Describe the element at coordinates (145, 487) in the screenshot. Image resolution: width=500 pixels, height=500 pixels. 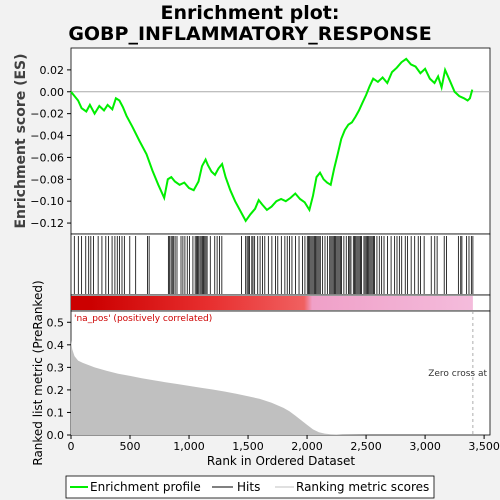
I see `legend-enrichment-label: Enrichment profile` at that location.